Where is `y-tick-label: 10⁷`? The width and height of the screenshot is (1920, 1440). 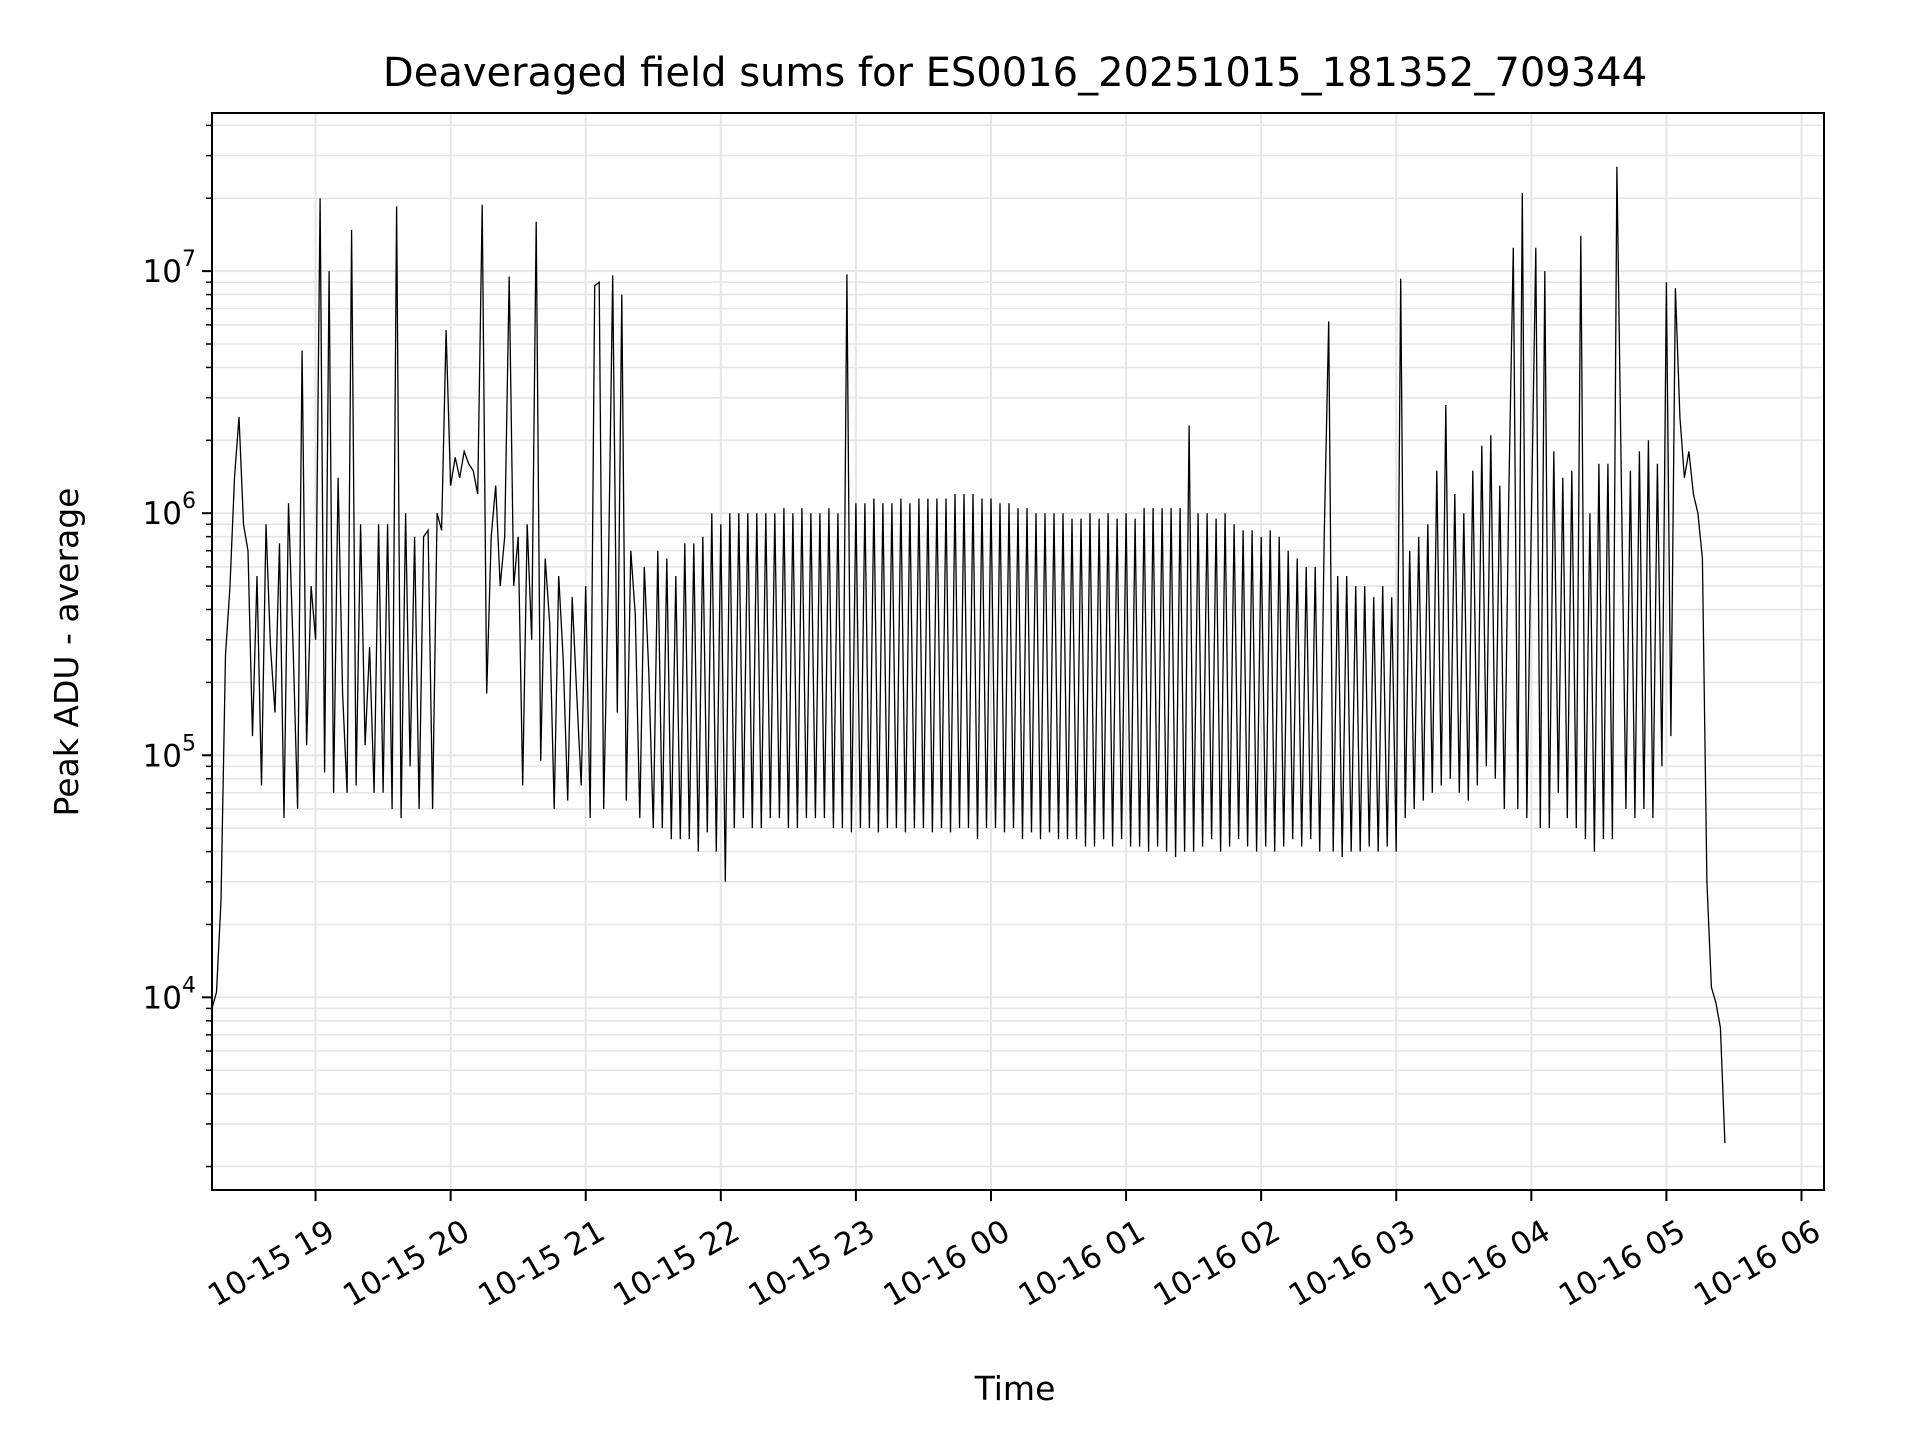
y-tick-label: 10⁷ is located at coordinates (169, 268).